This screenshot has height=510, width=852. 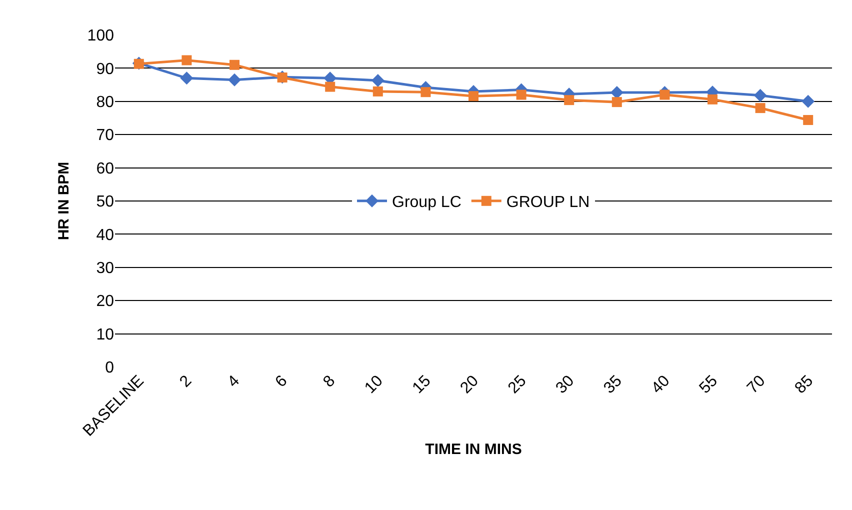 What do you see at coordinates (105, 268) in the screenshot?
I see `y-tick-label: 30` at bounding box center [105, 268].